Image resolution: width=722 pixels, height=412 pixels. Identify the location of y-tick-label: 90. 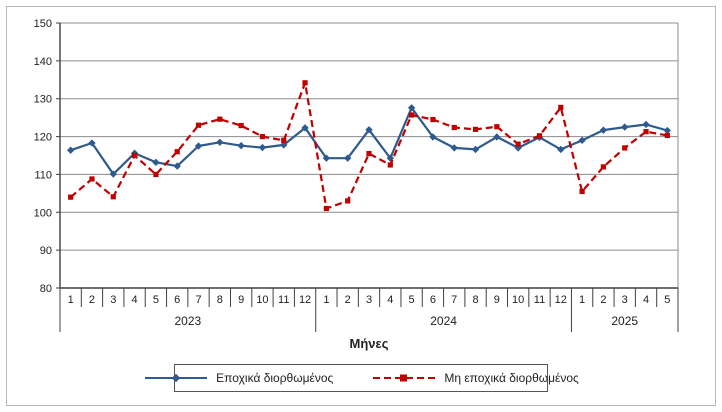
(46, 251).